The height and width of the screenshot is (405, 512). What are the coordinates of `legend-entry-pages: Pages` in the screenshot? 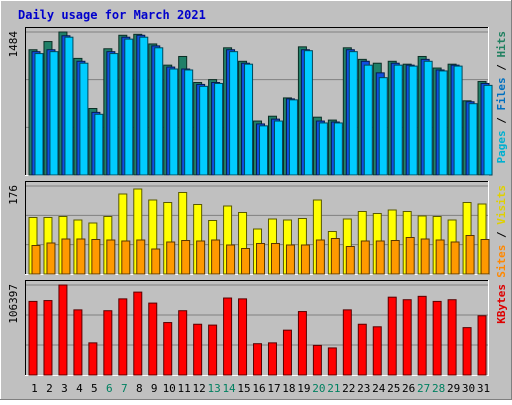 It's located at (501, 146).